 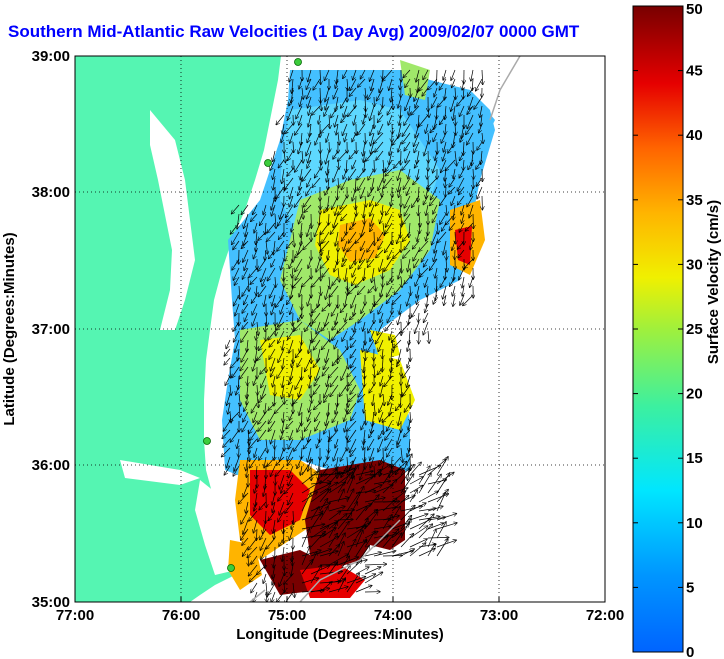 I want to click on colorbar-tick-label: 35, so click(x=694, y=200).